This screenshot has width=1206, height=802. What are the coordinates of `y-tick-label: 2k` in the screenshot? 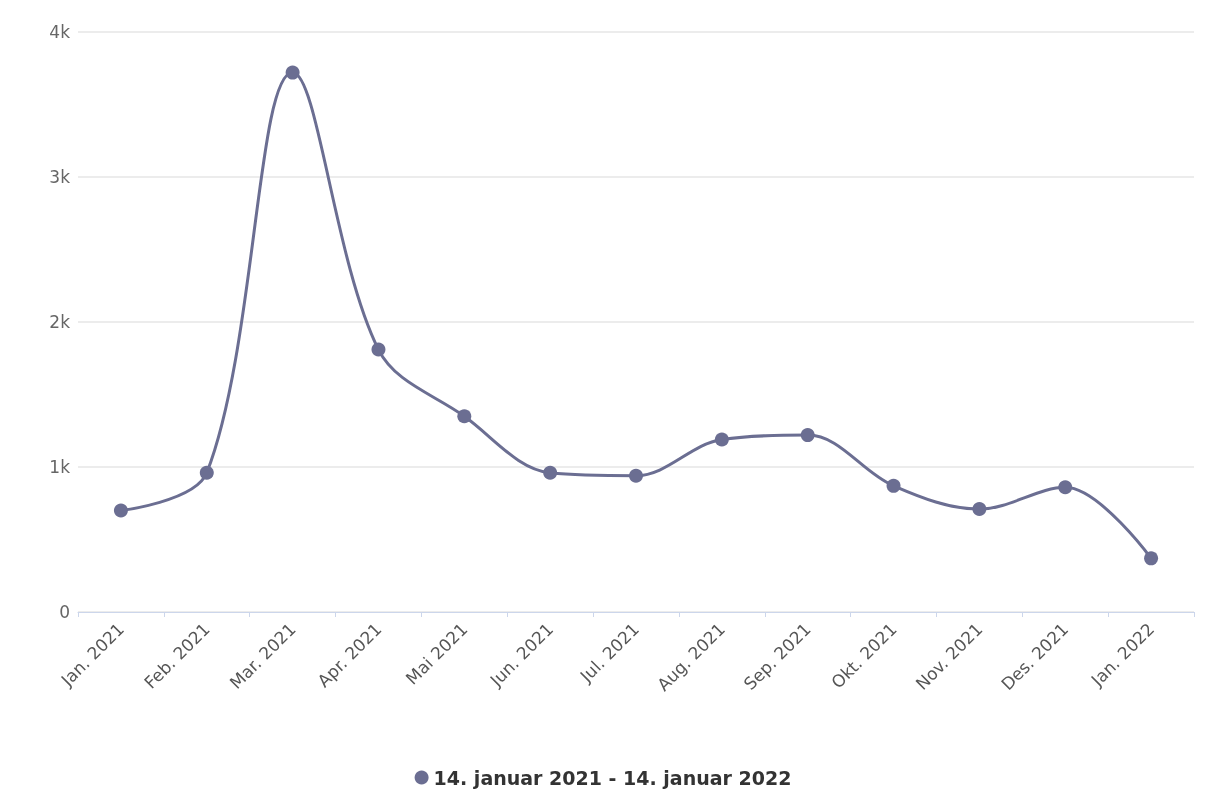 It's located at (60, 322).